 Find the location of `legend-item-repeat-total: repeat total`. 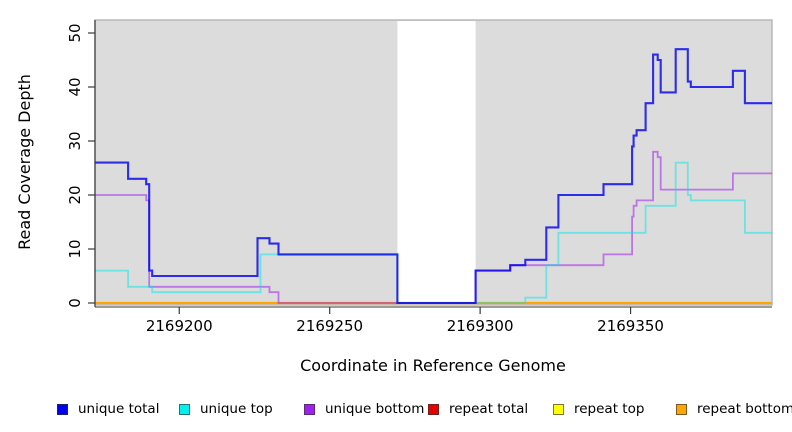

legend-item-repeat-total: repeat total is located at coordinates (478, 409).